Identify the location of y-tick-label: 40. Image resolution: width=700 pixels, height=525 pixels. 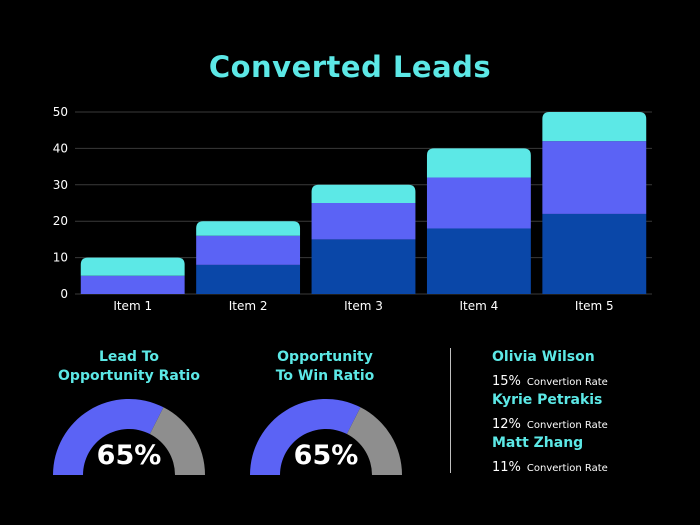
(60, 148).